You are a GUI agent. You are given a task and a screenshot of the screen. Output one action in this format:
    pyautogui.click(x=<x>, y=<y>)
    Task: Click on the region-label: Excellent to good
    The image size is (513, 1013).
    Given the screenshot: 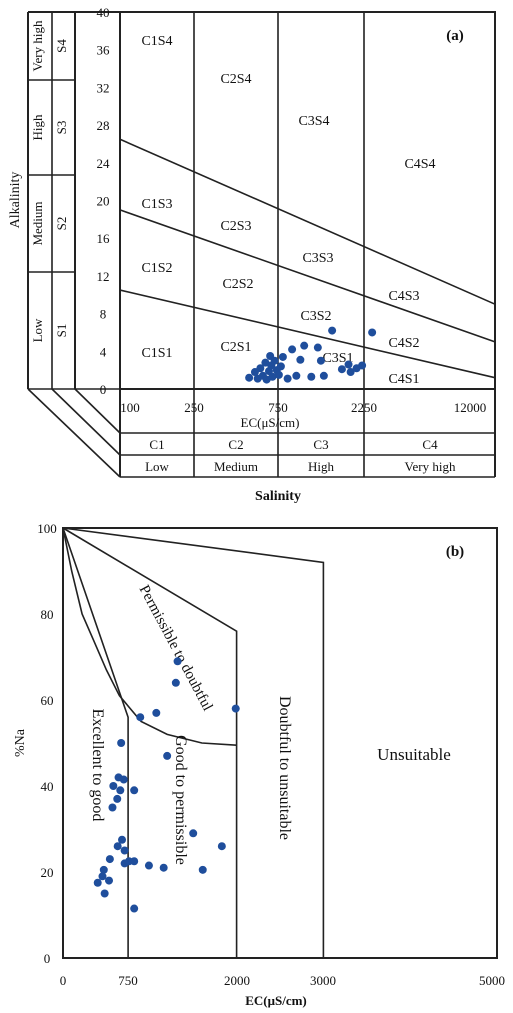 What is the action you would take?
    pyautogui.click(x=97, y=765)
    